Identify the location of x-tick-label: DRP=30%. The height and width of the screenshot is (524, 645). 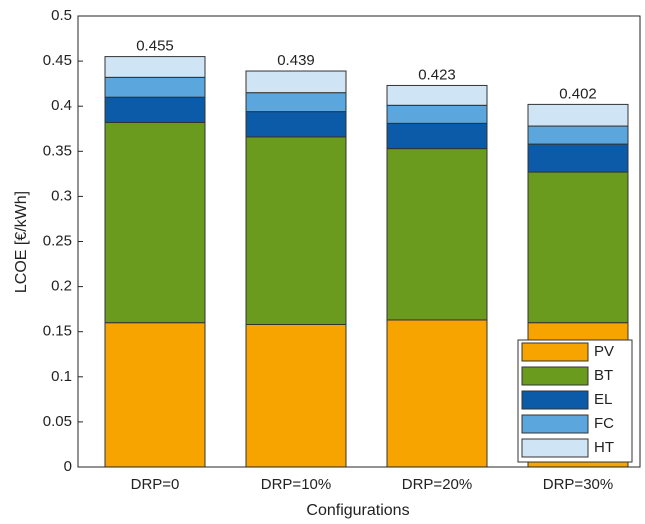
(578, 484).